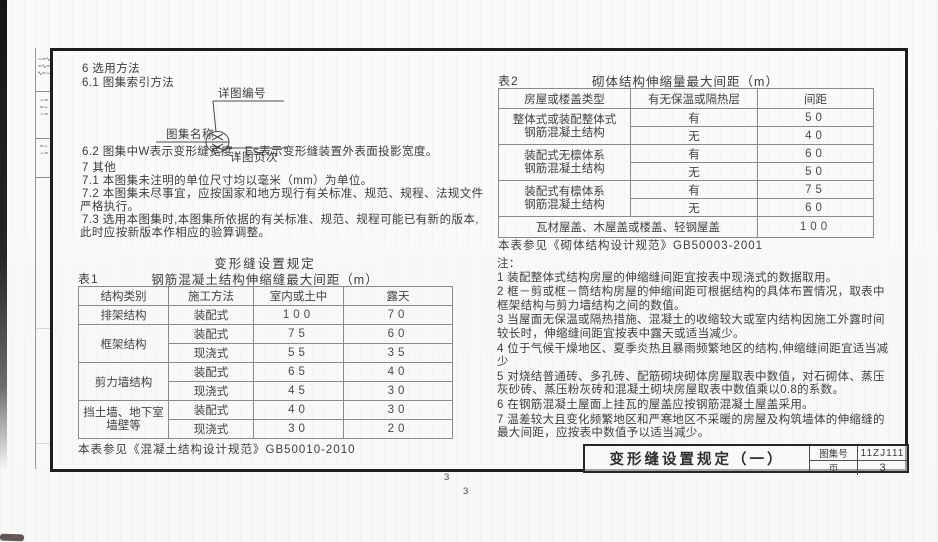 Image resolution: width=938 pixels, height=542 pixels. I want to click on text-line: 6.2 图集中W表示变形缝宽度，Es表示变形缝装置外表面投影宽度。, so click(260, 152).